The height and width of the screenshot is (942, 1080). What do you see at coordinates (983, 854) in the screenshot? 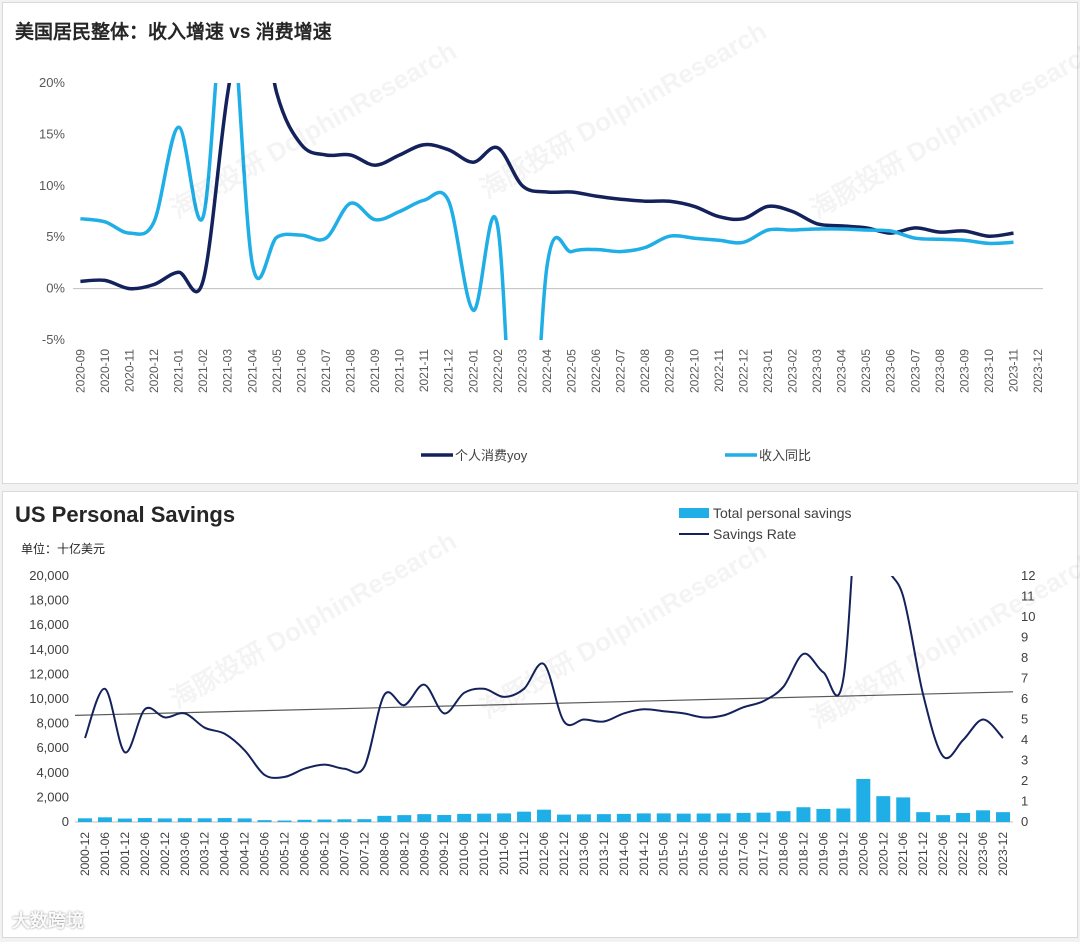
I see `x-tick-label: 2023-06` at bounding box center [983, 854].